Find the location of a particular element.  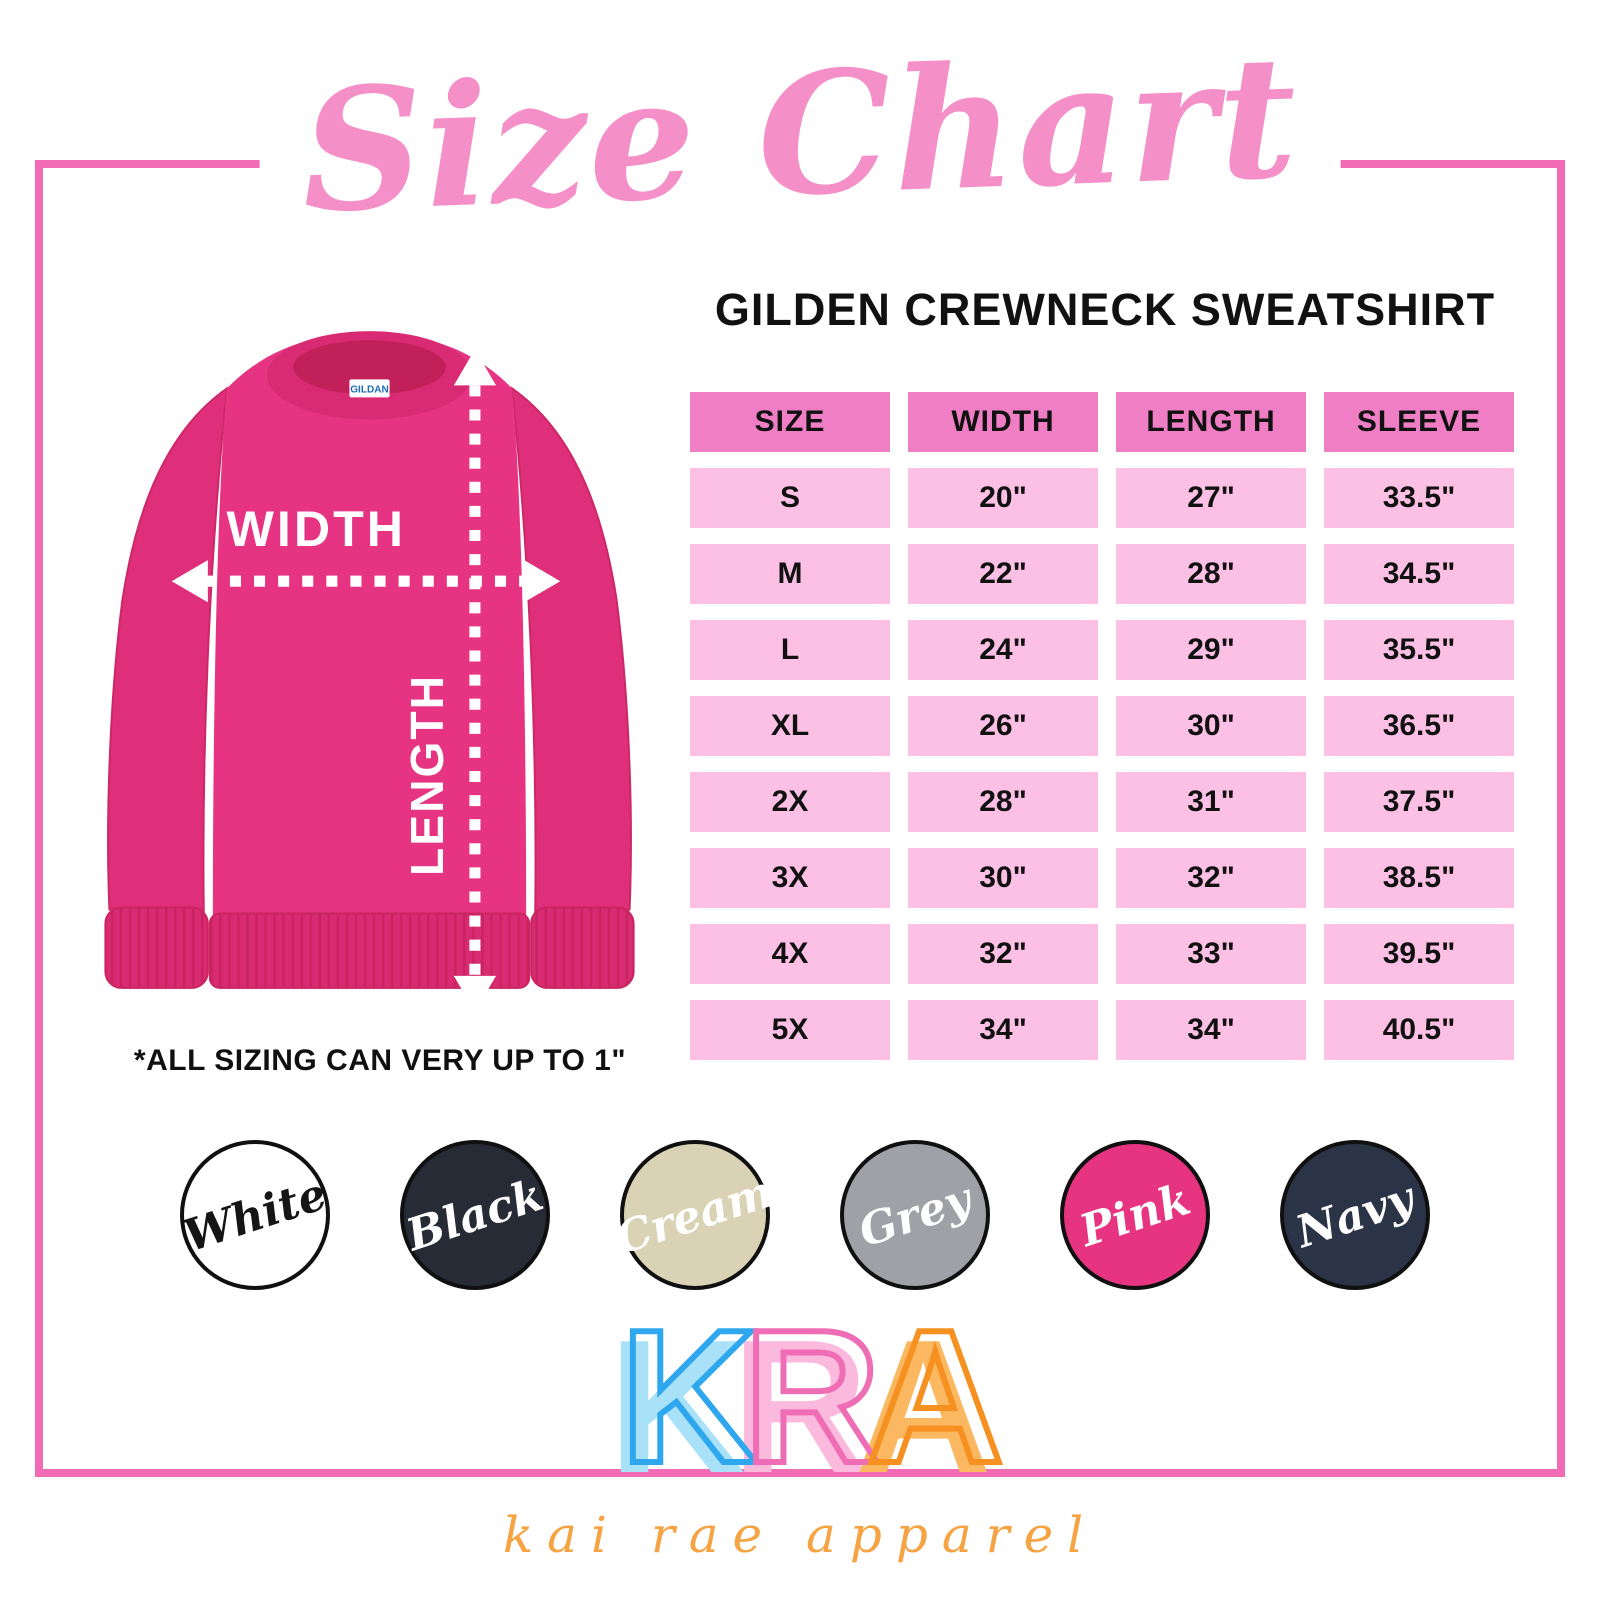

swatch-label: Black is located at coordinates (475, 1215).